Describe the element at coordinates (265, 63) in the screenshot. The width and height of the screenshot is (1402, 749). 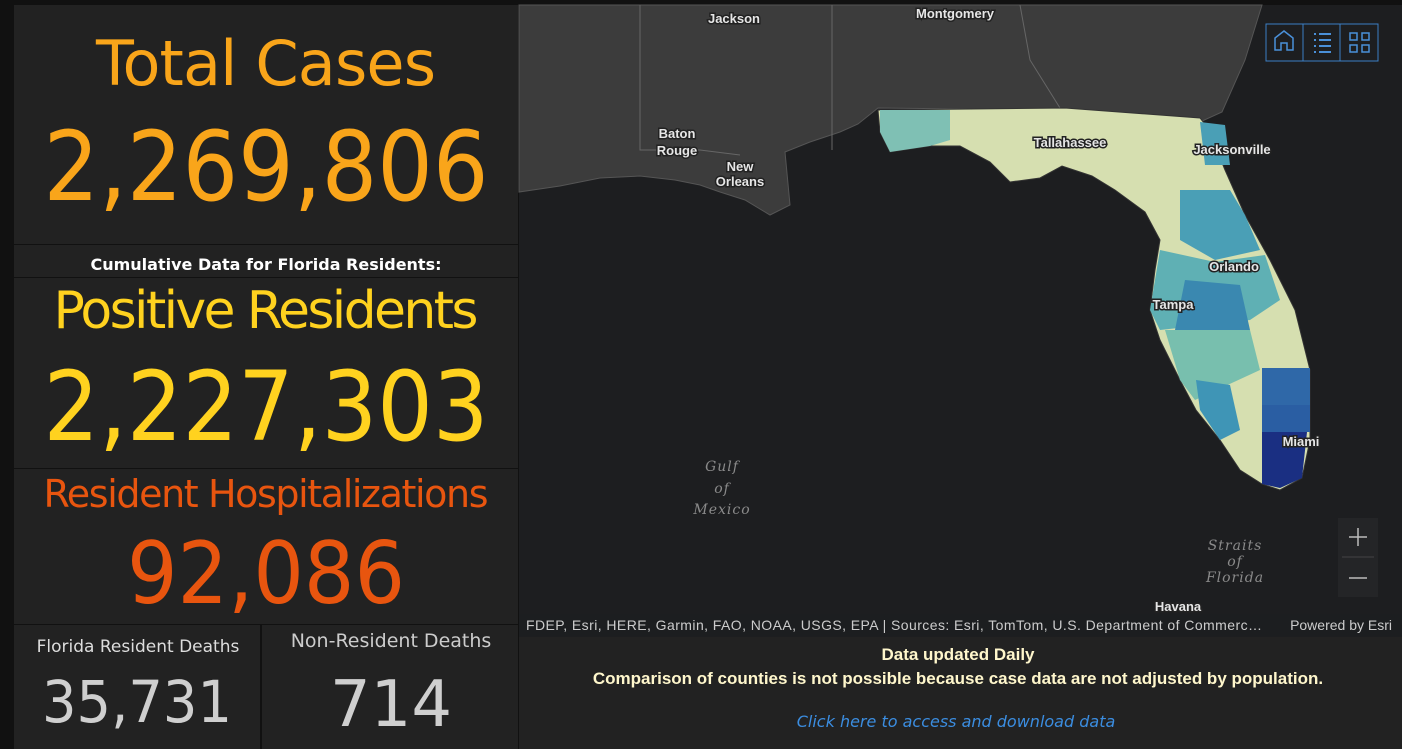
I see `total-cases-title: Total Cases` at that location.